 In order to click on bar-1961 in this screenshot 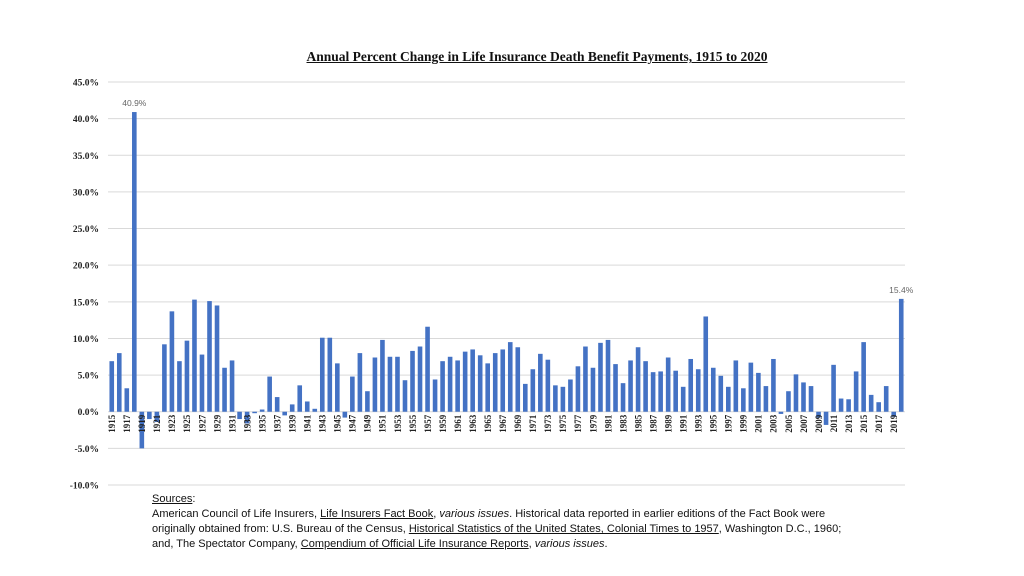, I will do `click(457, 386)`.